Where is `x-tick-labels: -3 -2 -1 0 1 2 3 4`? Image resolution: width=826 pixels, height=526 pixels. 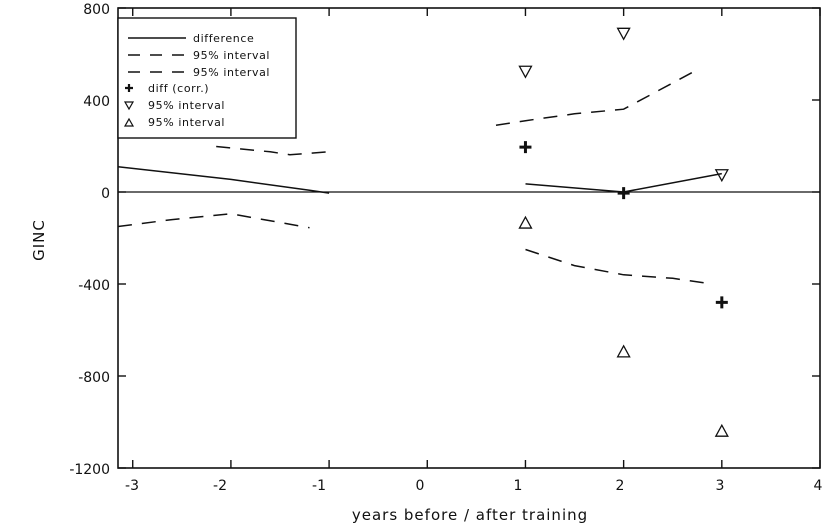
x-tick-labels: -3 -2 -1 0 1 2 3 4 is located at coordinates (474, 486).